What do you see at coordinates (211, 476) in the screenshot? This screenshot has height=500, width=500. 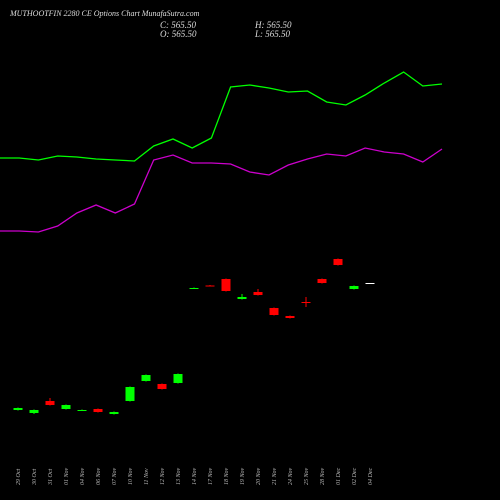 I see `x-tick-label: 17 Nov` at bounding box center [211, 476].